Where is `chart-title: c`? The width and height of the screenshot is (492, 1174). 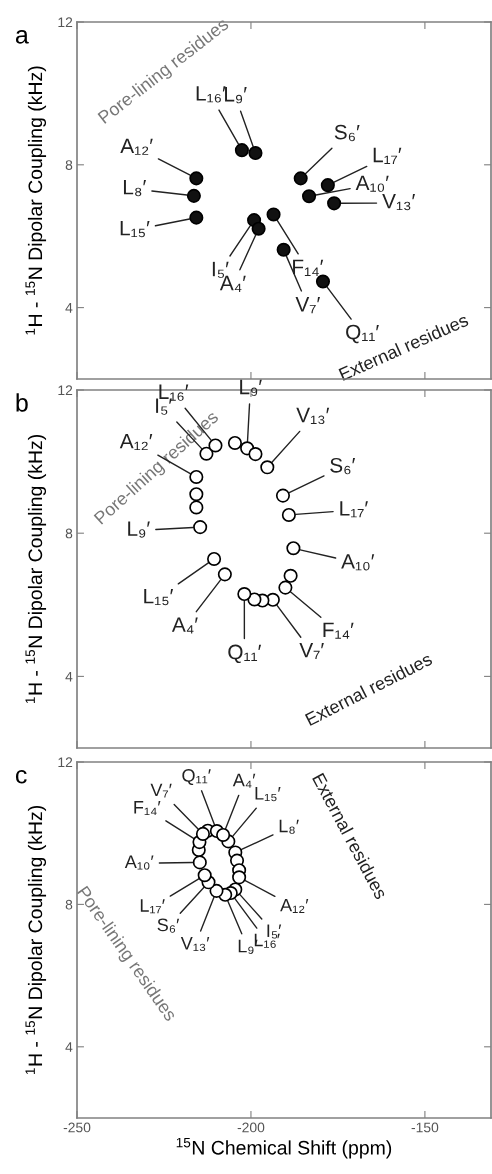
chart-title: c is located at coordinates (21, 776).